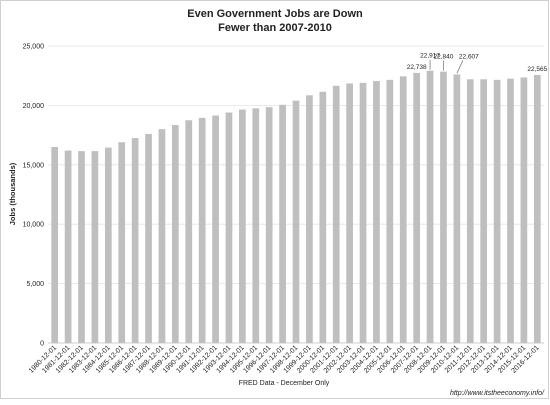  I want to click on y-tick-label: 20,000, so click(34, 106).